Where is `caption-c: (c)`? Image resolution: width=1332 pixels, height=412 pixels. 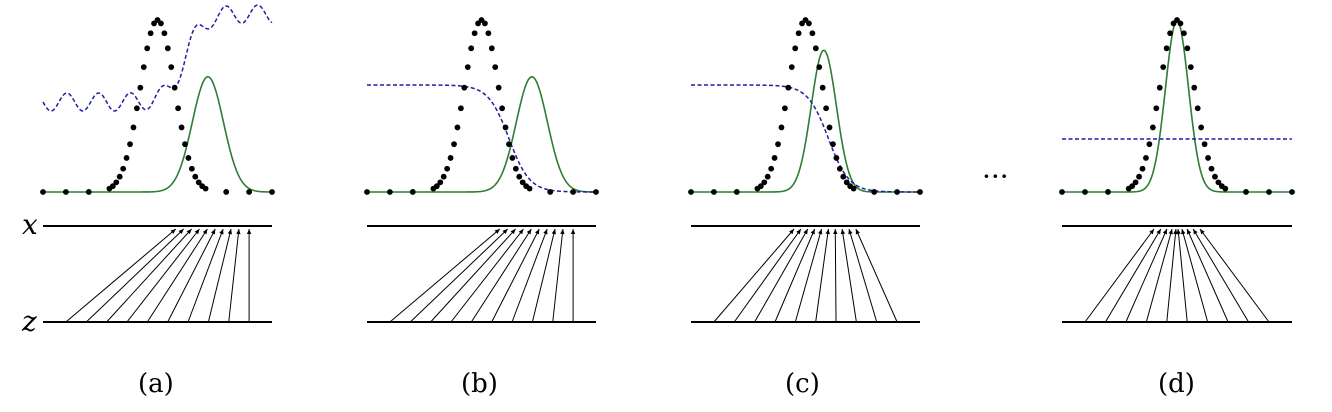
caption-c: (c) is located at coordinates (802, 384).